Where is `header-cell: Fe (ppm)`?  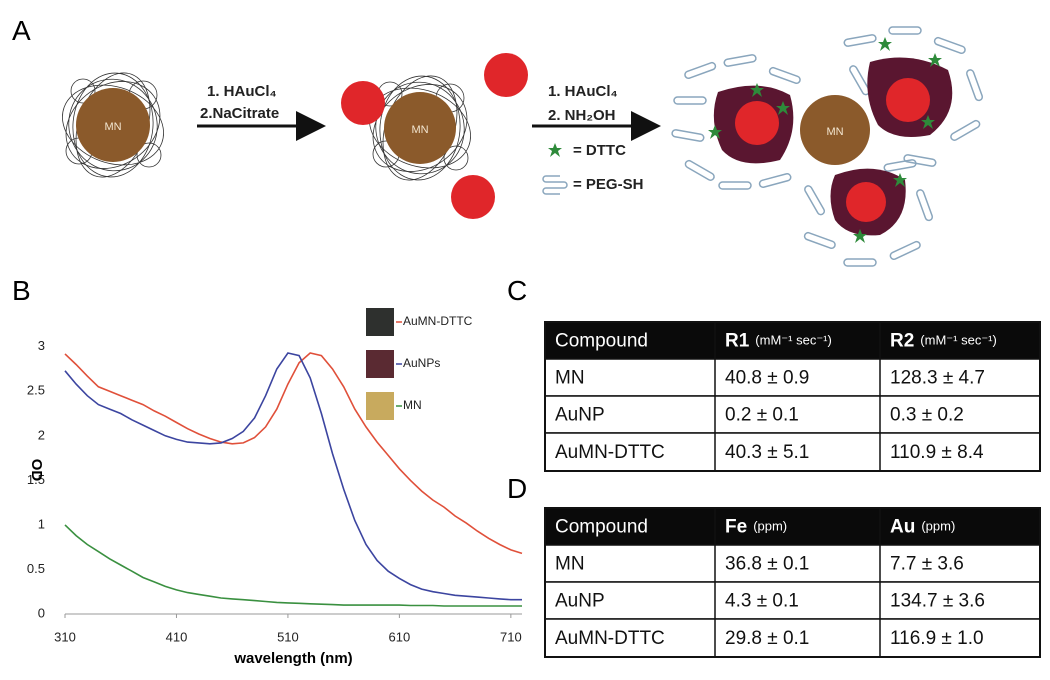 header-cell: Fe (ppm) is located at coordinates (756, 527).